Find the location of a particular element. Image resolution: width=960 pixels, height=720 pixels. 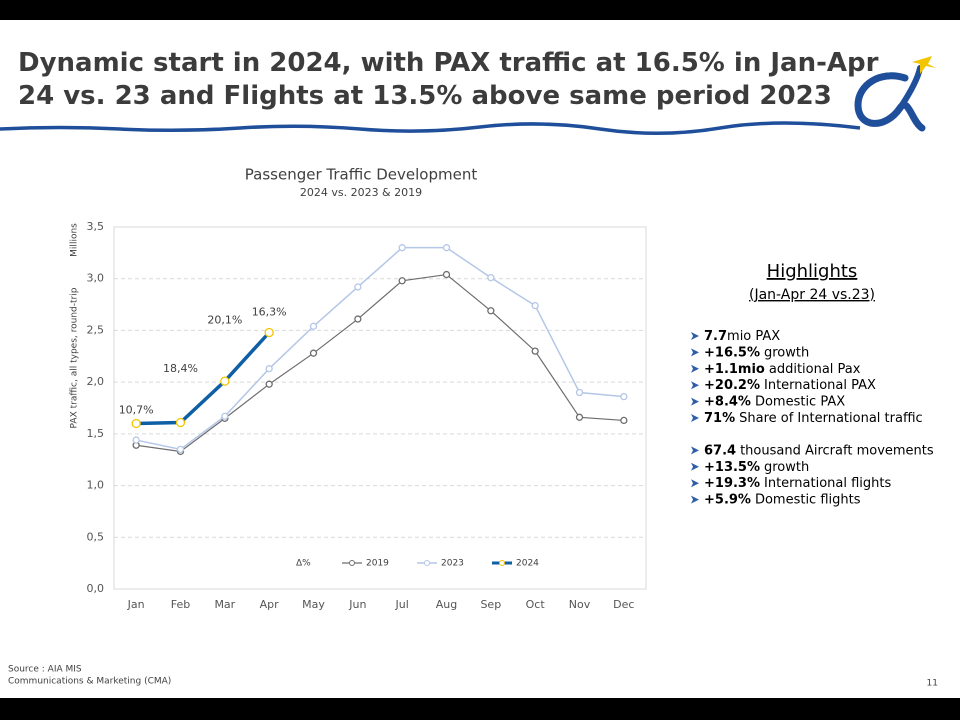

highlight-item: +19.3% International flights is located at coordinates (797, 483).